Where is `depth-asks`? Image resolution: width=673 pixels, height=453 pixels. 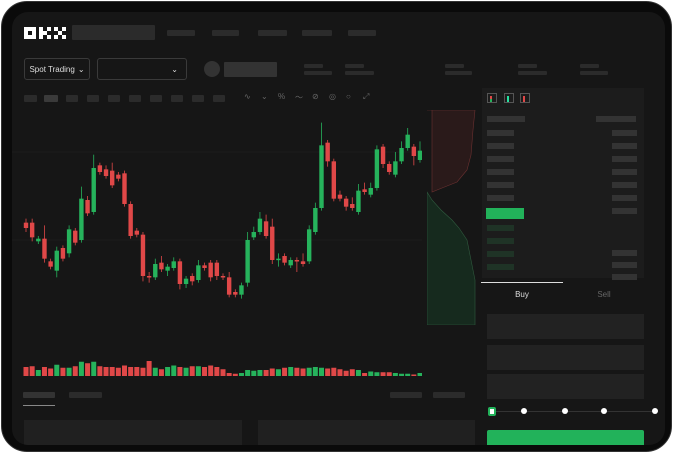
depth-asks is located at coordinates (451, 151).